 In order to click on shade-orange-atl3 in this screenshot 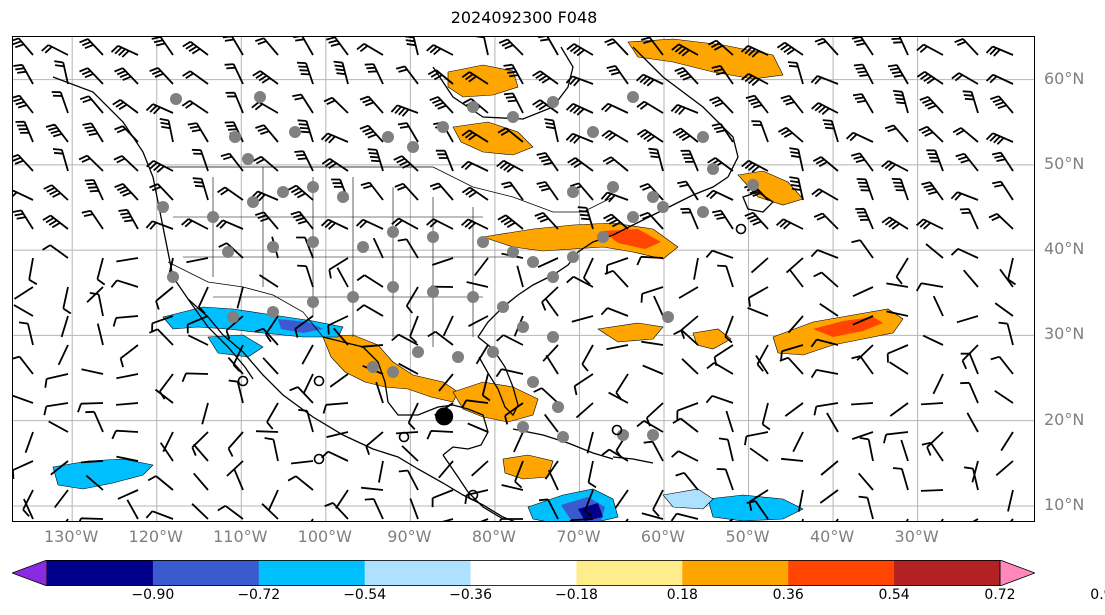, I will do `click(712, 339)`.